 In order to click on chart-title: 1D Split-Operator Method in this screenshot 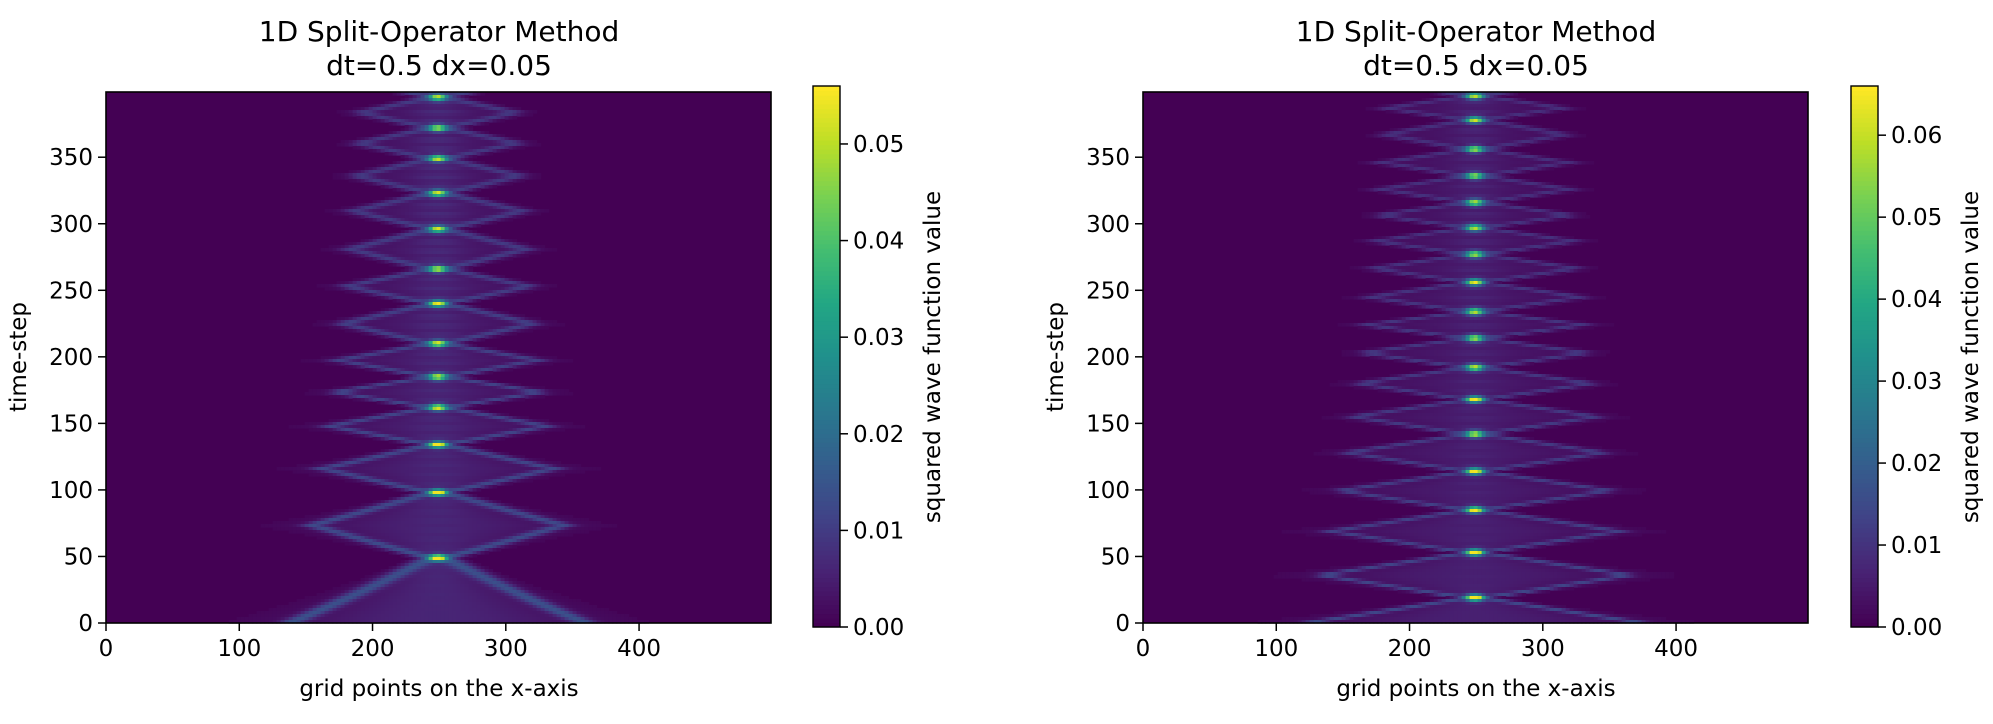, I will do `click(439, 31)`.